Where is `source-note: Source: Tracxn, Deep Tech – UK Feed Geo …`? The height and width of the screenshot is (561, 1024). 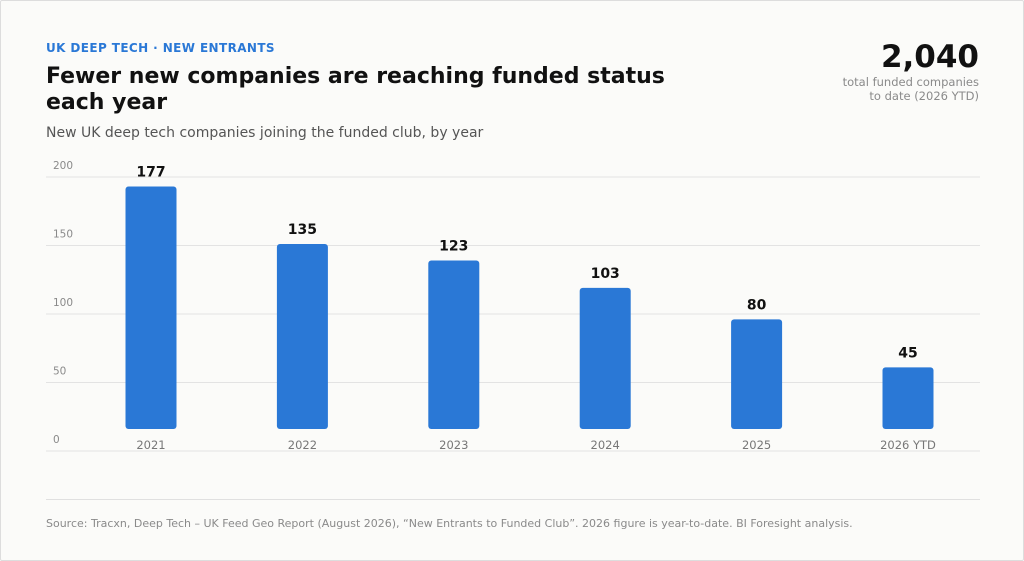
source-note: Source: Tracxn, Deep Tech – UK Feed Geo … is located at coordinates (449, 523).